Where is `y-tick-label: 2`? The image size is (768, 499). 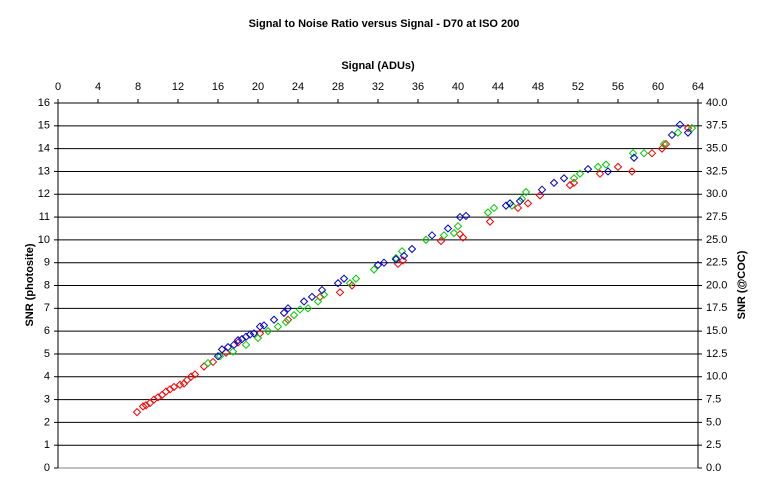
y-tick-label: 2 is located at coordinates (47, 422).